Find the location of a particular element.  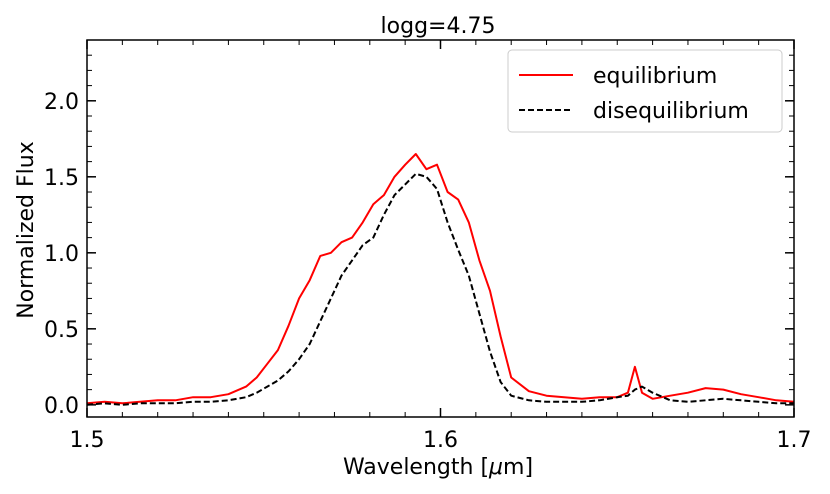

y-tick-label: 1.5 is located at coordinates (61, 178).